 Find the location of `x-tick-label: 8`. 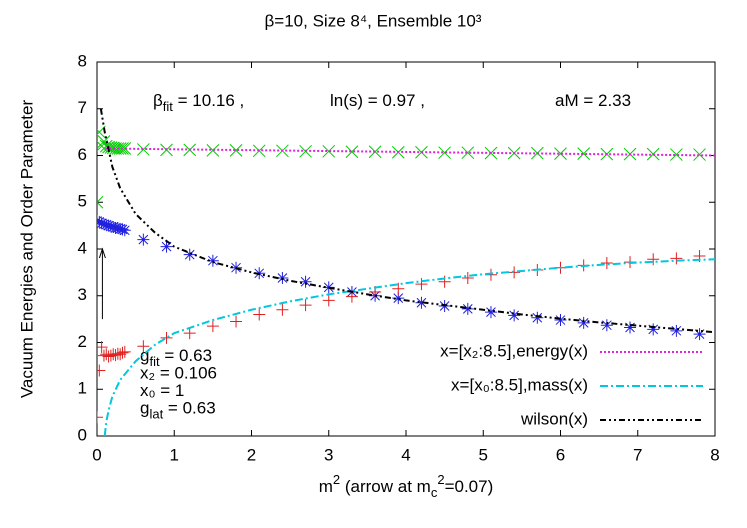

x-tick-label: 8 is located at coordinates (714, 454).